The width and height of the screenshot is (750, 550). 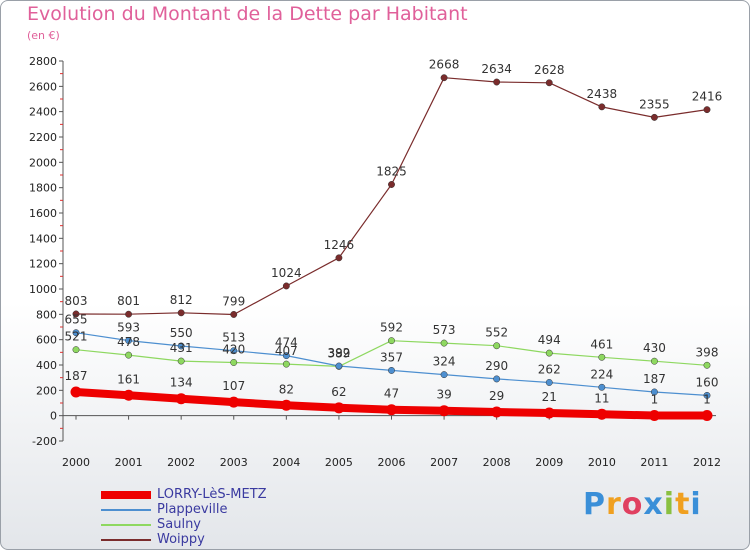 I want to click on data-label: 107, so click(x=233, y=386).